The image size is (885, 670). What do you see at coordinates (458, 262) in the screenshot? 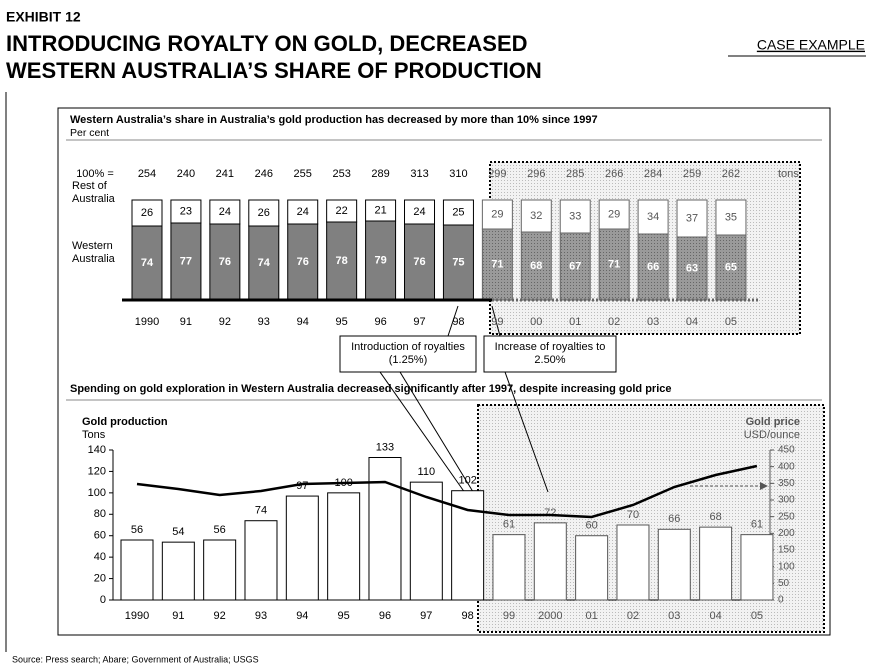
I see `value-label: 75` at bounding box center [458, 262].